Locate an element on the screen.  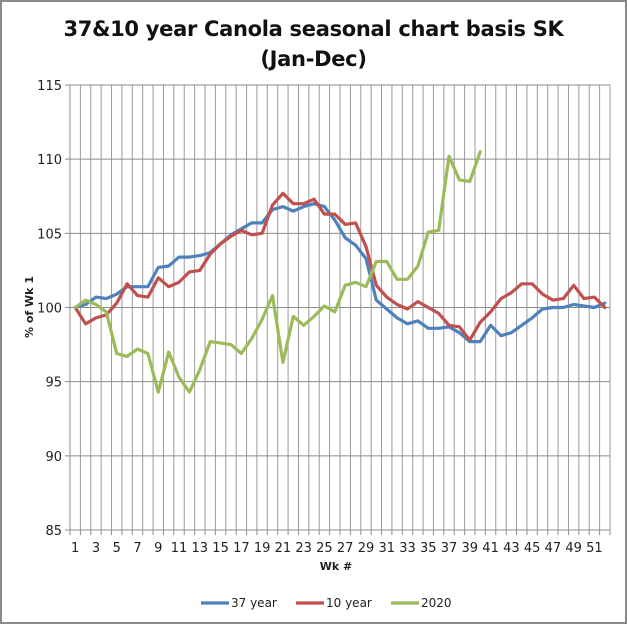
y-tick-label: 85 is located at coordinates (53, 531).